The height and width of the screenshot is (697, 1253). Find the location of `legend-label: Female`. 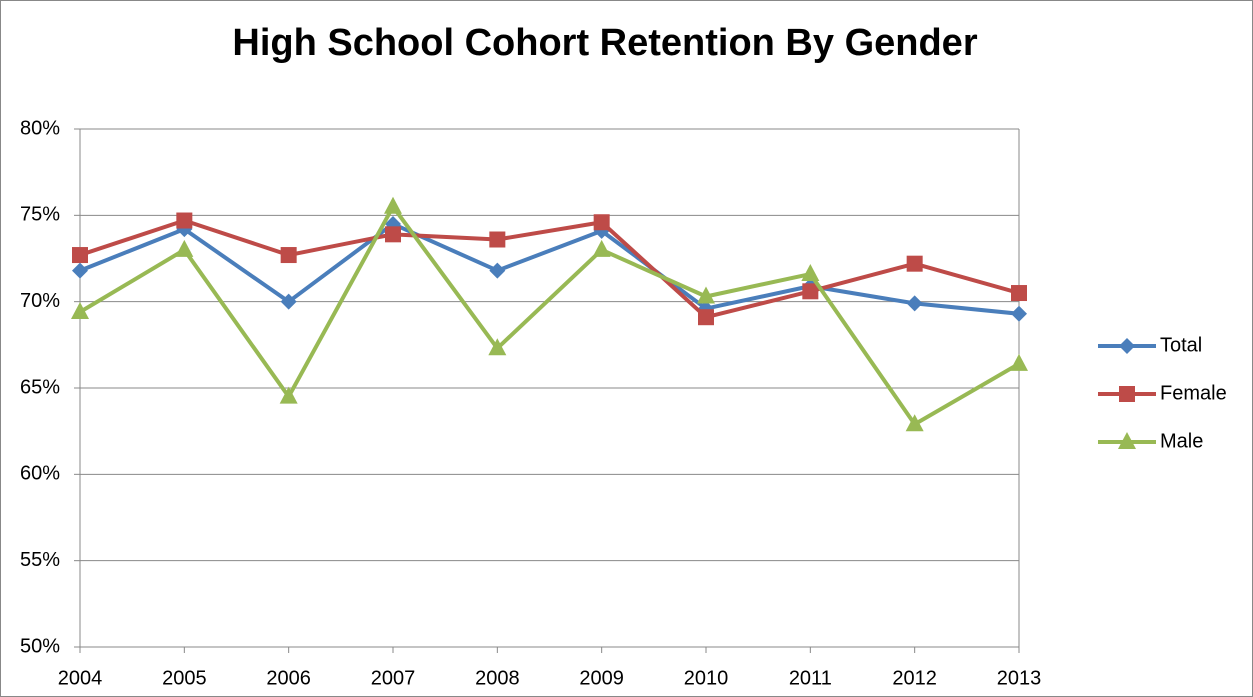

legend-label: Female is located at coordinates (1193, 393).